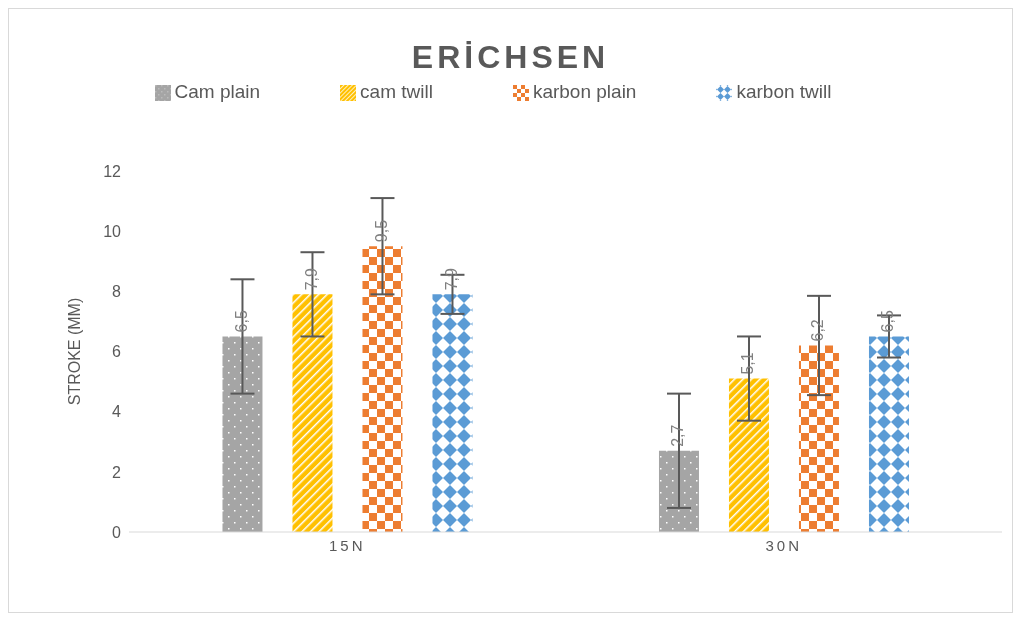 Image resolution: width=1019 pixels, height=619 pixels. What do you see at coordinates (510, 57) in the screenshot?
I see `chart-title: ERİCHSEN` at bounding box center [510, 57].